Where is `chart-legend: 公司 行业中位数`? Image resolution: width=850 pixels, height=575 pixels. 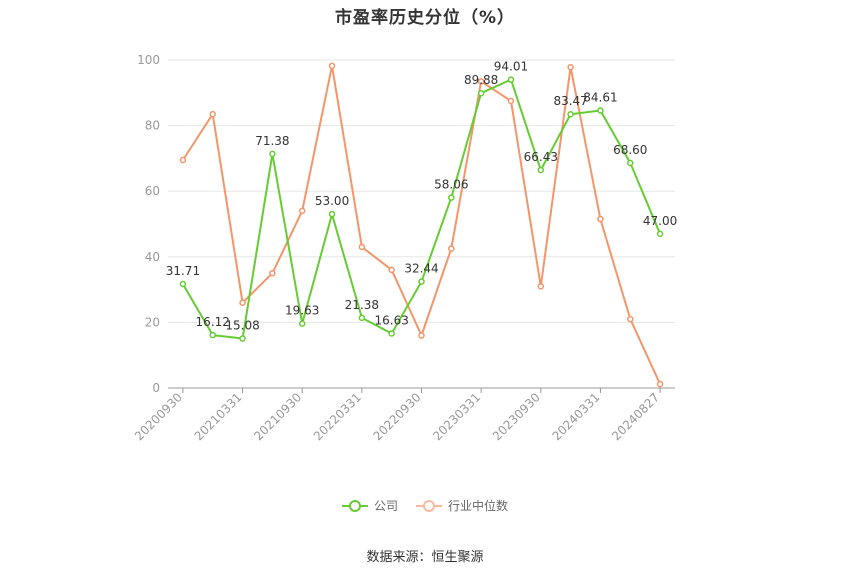 chart-legend: 公司 行业中位数 is located at coordinates (425, 505).